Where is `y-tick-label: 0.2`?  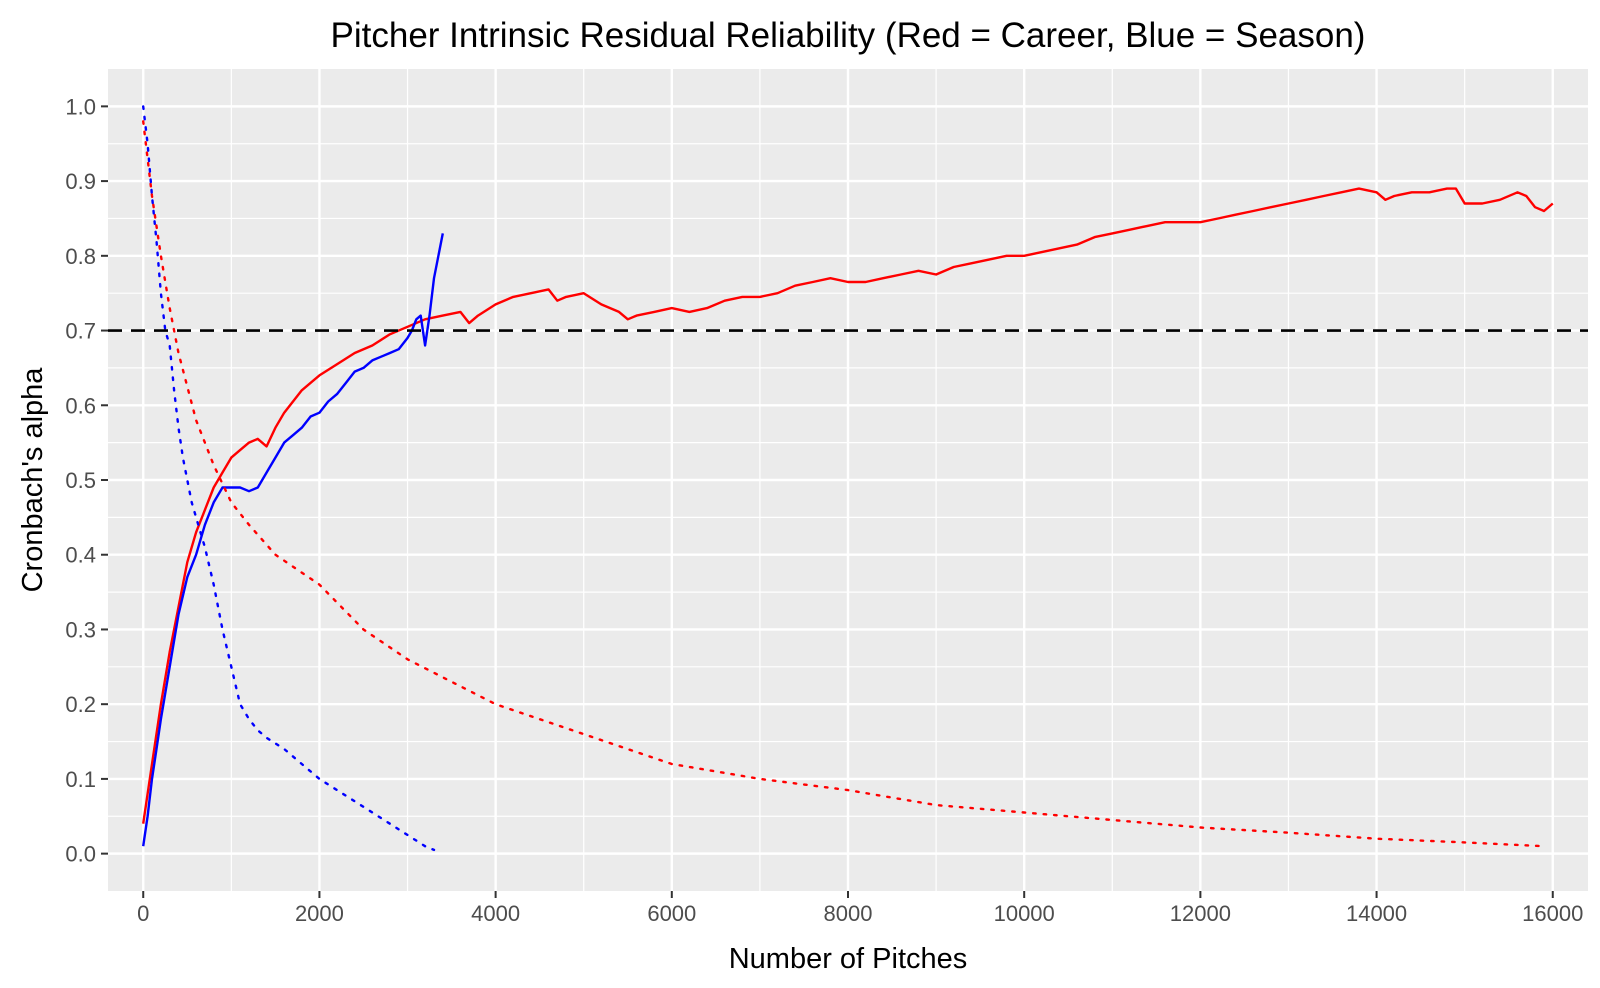 y-tick-label: 0.2 is located at coordinates (80, 704).